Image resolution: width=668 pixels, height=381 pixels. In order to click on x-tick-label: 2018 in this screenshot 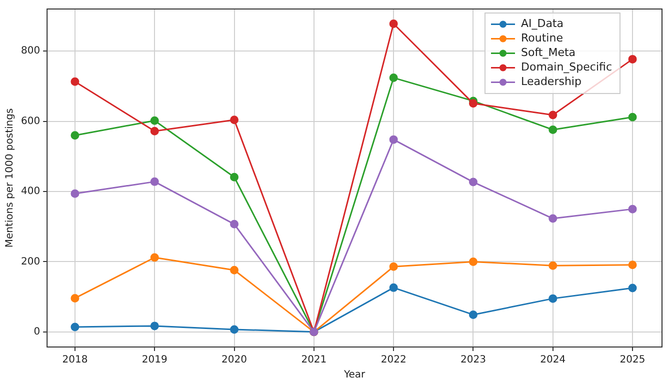, I will do `click(75, 360)`.